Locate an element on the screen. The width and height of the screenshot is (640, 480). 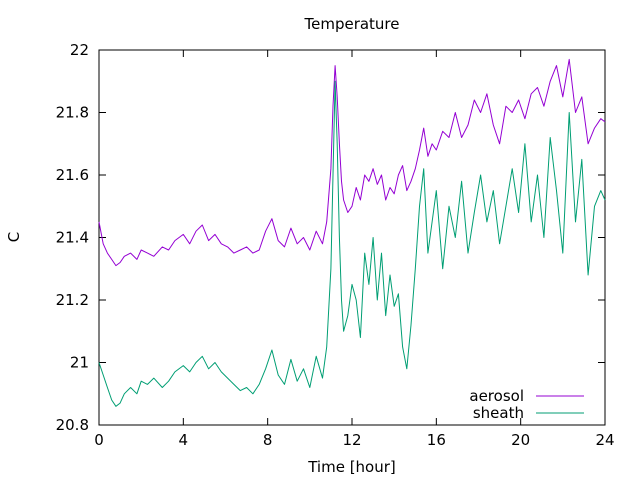
x-tick-label: 8 is located at coordinates (268, 440).